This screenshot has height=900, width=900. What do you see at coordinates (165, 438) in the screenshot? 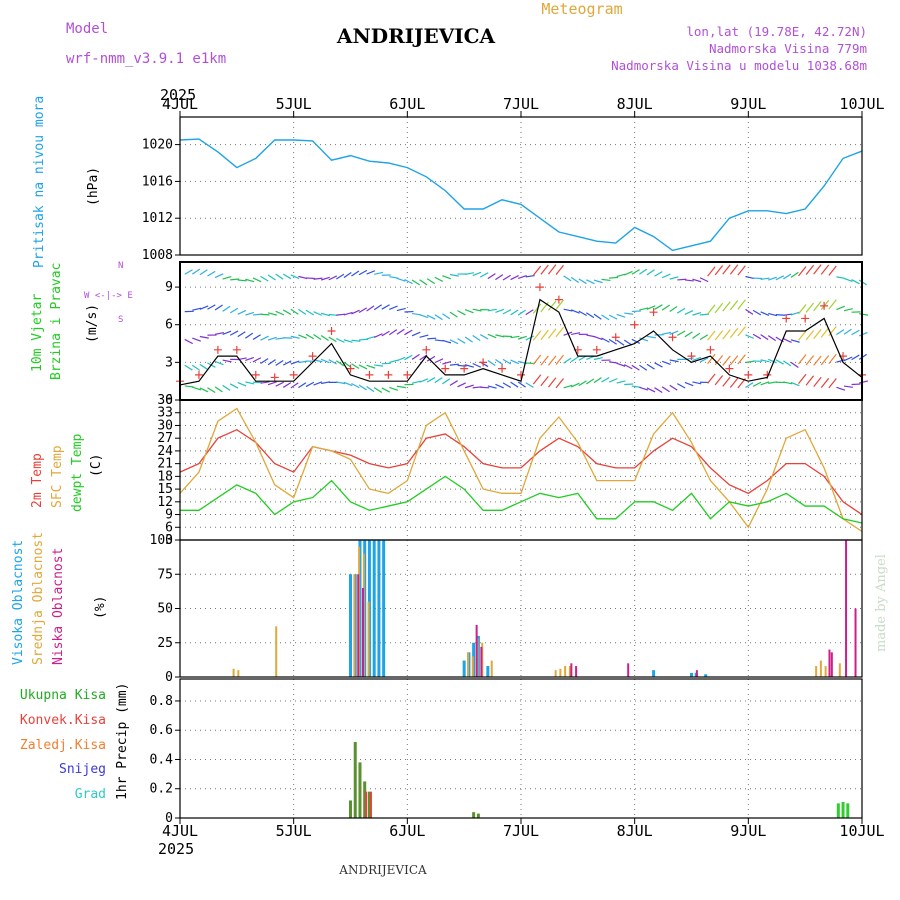
I see `ytick-label-2-8: 27` at bounding box center [165, 438].